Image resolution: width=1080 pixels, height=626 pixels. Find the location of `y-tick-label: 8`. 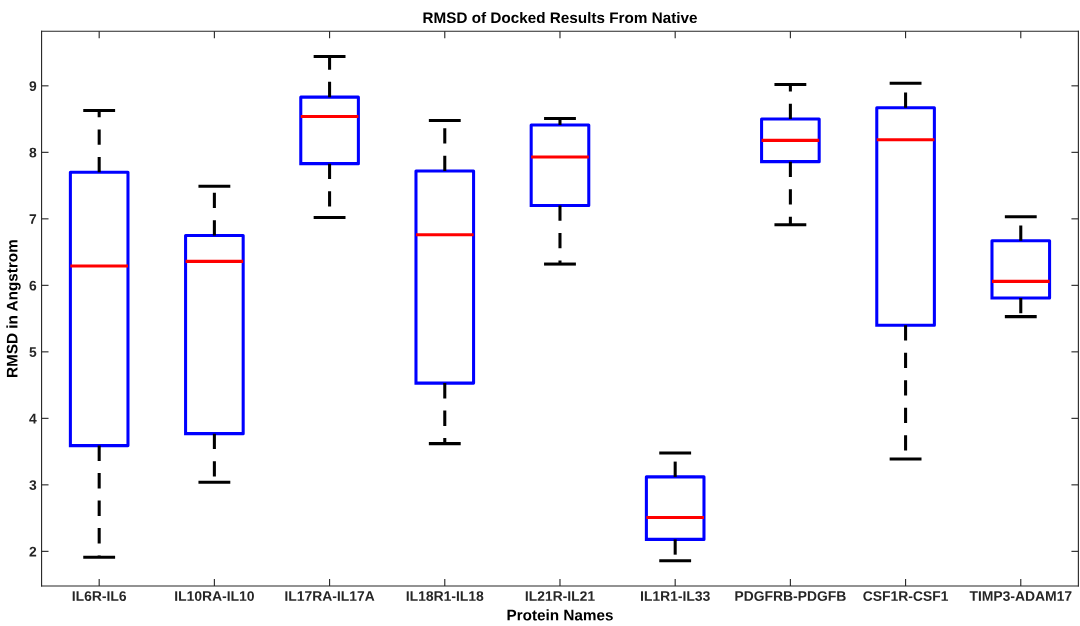

y-tick-label: 8 is located at coordinates (33, 152).